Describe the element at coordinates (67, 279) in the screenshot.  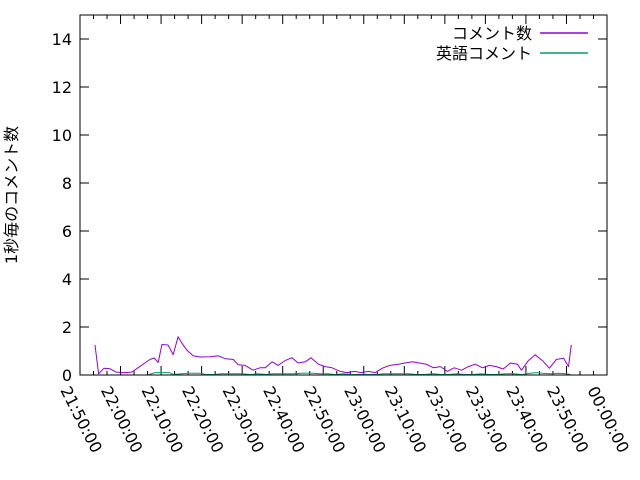
I see `y-tick-label: 4` at that location.